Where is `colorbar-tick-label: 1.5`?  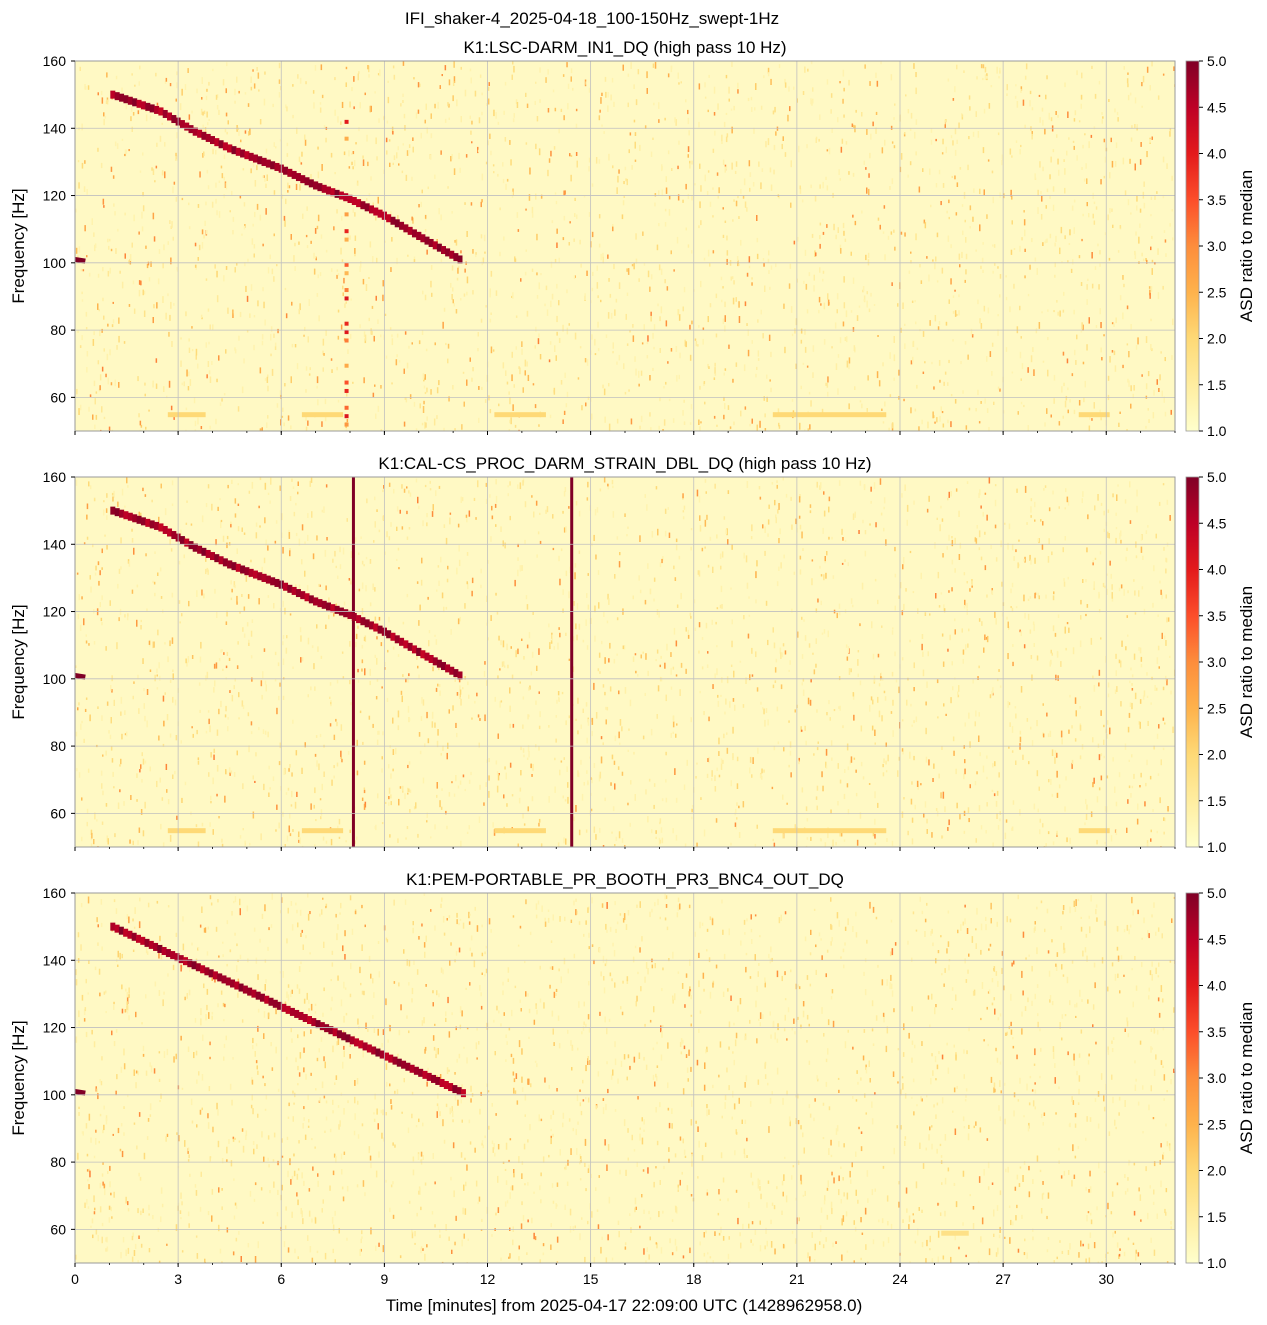
colorbar-tick-label: 1.5 is located at coordinates (1217, 801).